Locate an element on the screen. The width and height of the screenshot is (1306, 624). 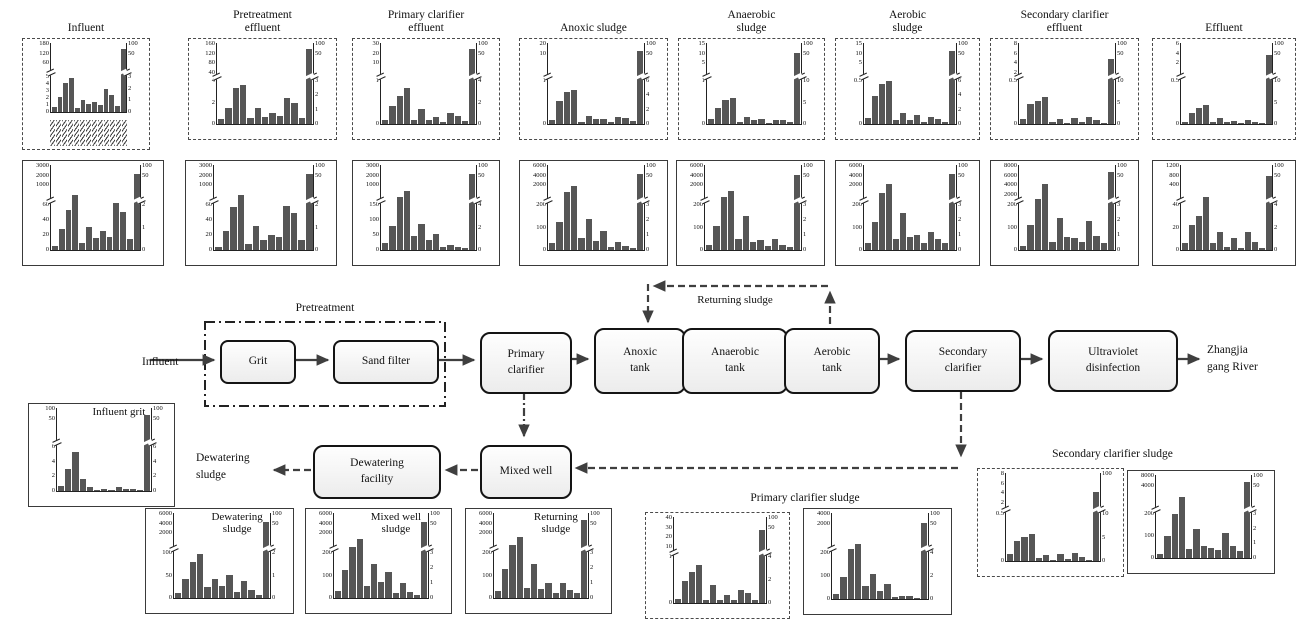
plot-area: 6 4 2 0.5 0 100 50 10 5 0 is located at coordinates (1227, 83).